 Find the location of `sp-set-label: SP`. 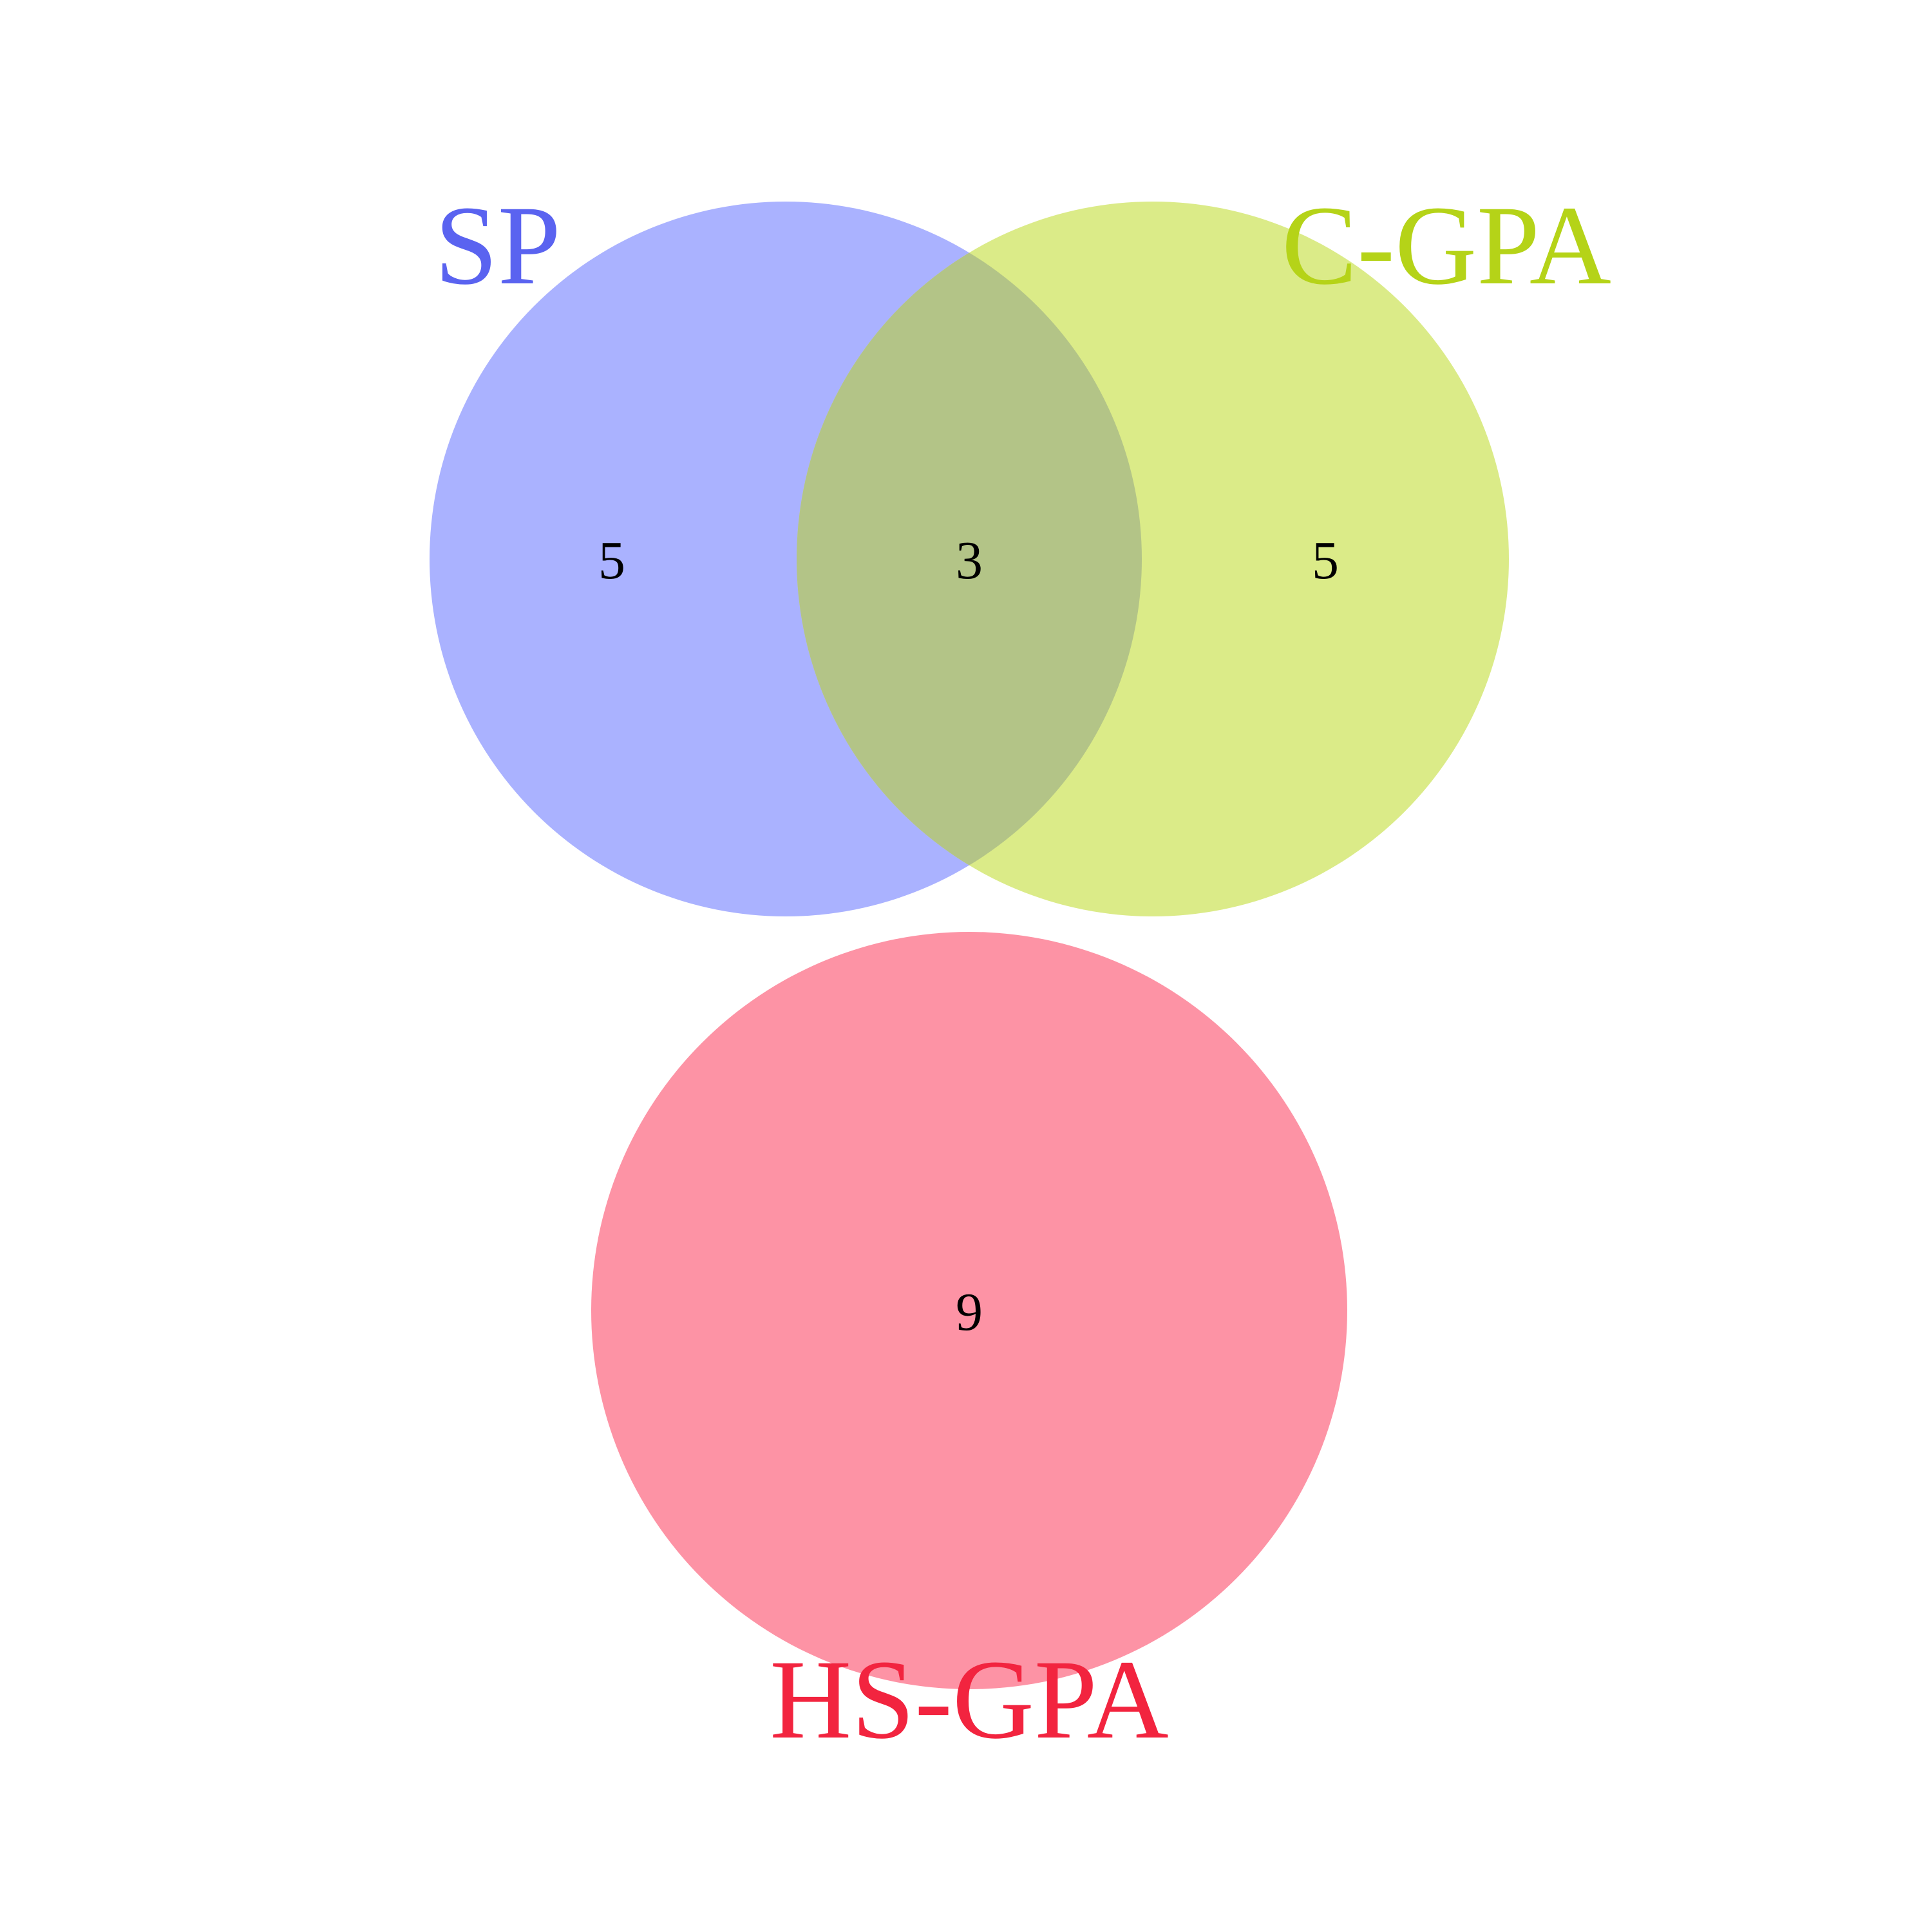

sp-set-label: SP is located at coordinates (498, 246).